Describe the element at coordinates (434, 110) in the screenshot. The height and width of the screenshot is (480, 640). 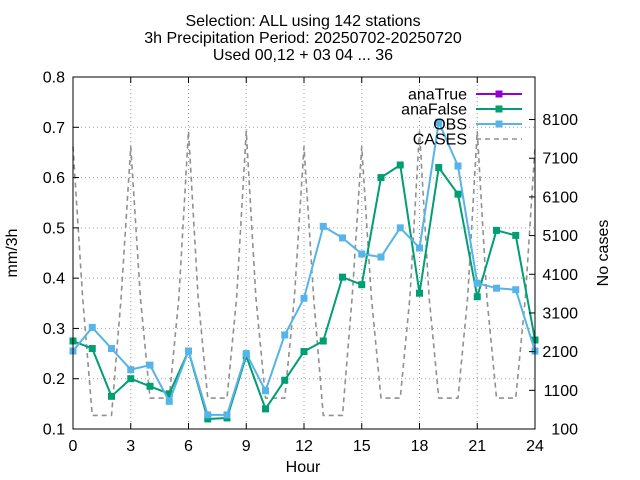
I see `legend-label: anaFalse` at that location.